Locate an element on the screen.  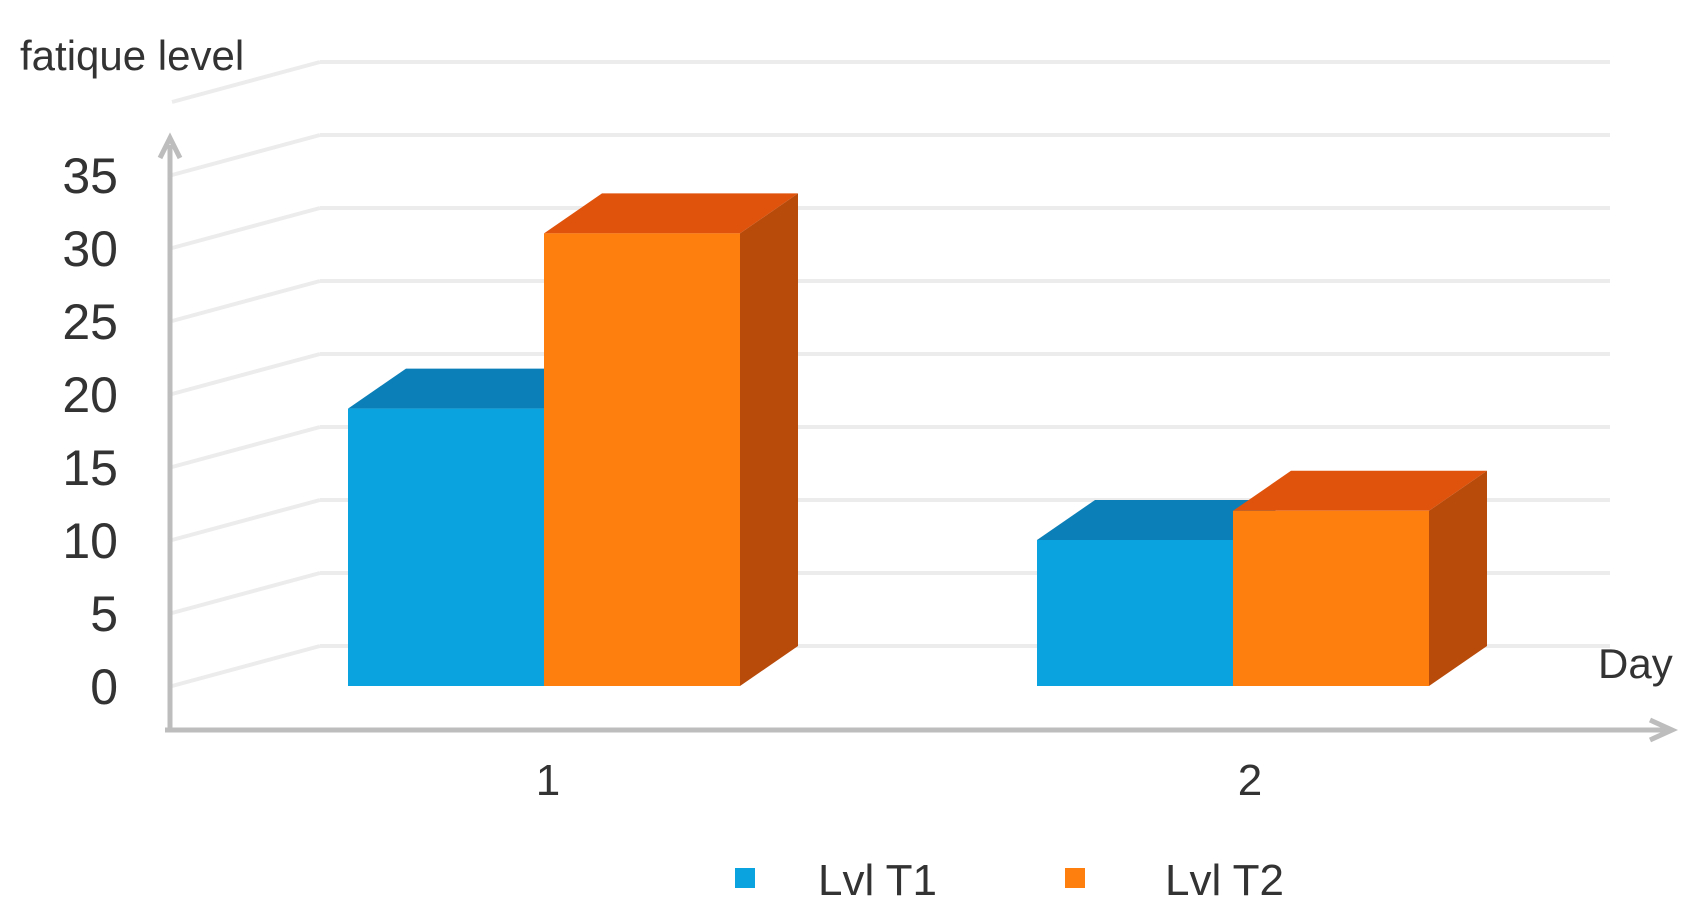
perspective-floor-lines is located at coordinates (246, 374).